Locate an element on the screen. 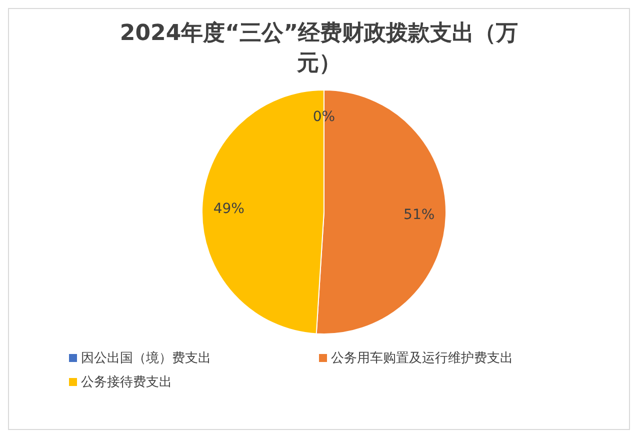 The height and width of the screenshot is (440, 640). legend-label: 因公出国（境）费支出 is located at coordinates (146, 358).